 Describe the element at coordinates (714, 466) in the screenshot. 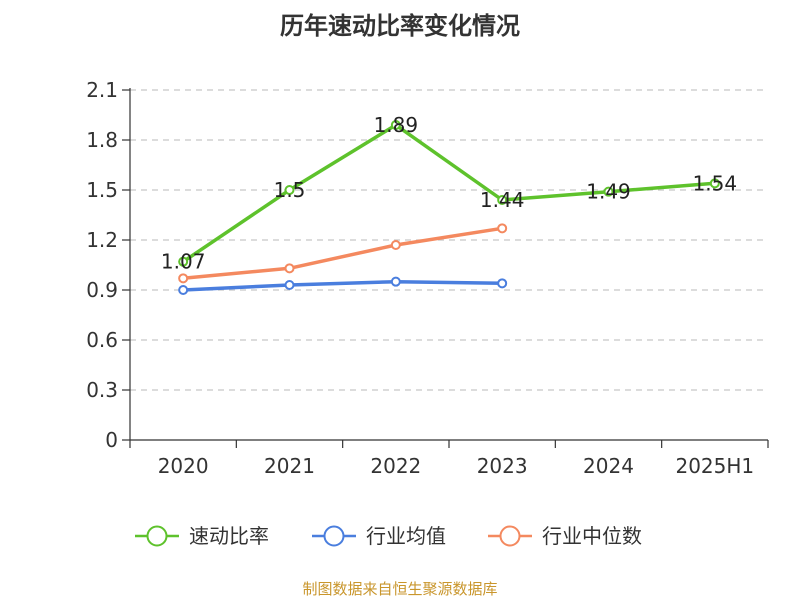

I see `x-tick-label: 2025H1` at that location.